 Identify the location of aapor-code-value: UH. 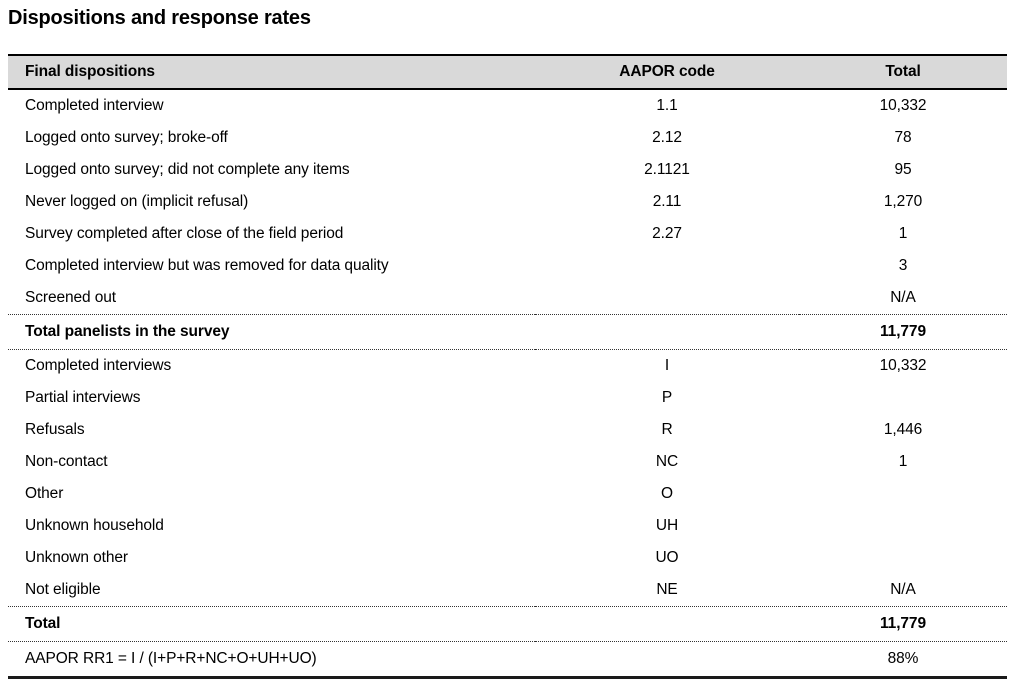
(667, 525).